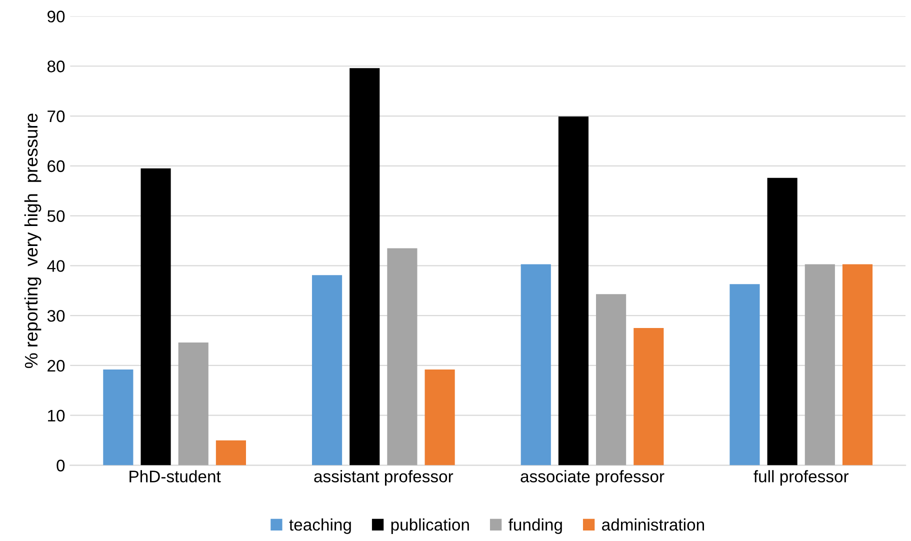  I want to click on legend-label: publication, so click(430, 526).